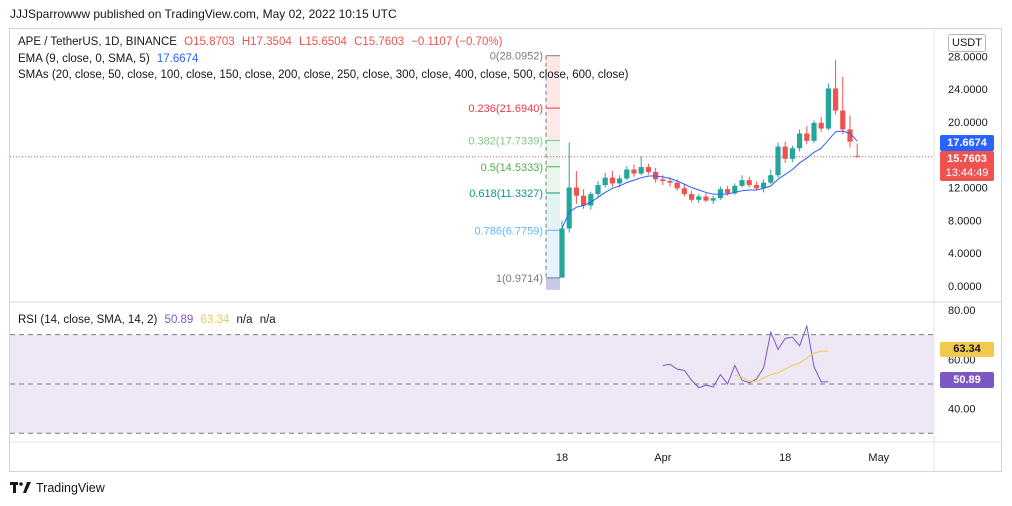 This screenshot has height=506, width=1012. Describe the element at coordinates (662, 458) in the screenshot. I see `time-tick-1: Apr` at that location.